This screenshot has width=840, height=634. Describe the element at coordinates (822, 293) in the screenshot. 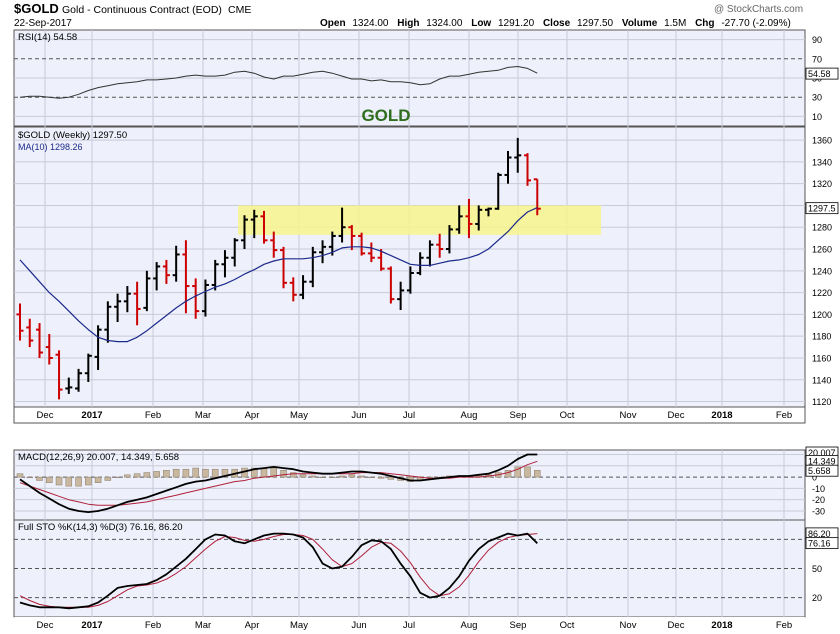

I see `y-tick-label: 1220` at that location.